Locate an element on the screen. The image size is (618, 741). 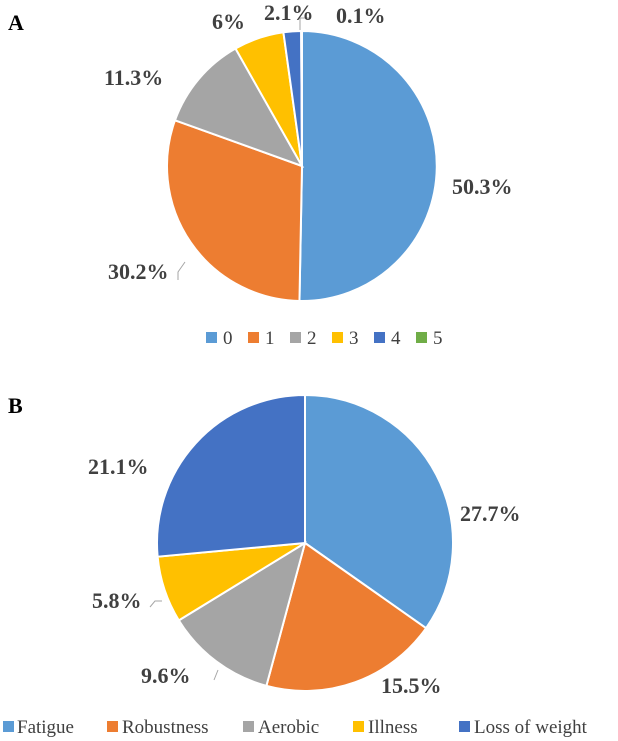
legend-item-a-0: 0 is located at coordinates (219, 338).